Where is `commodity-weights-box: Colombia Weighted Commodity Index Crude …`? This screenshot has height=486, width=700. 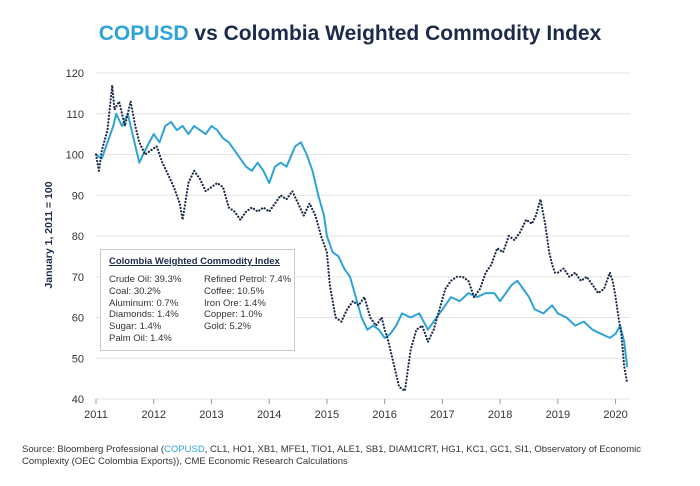 commodity-weights-box: Colombia Weighted Commodity Index Crude … is located at coordinates (197, 300).